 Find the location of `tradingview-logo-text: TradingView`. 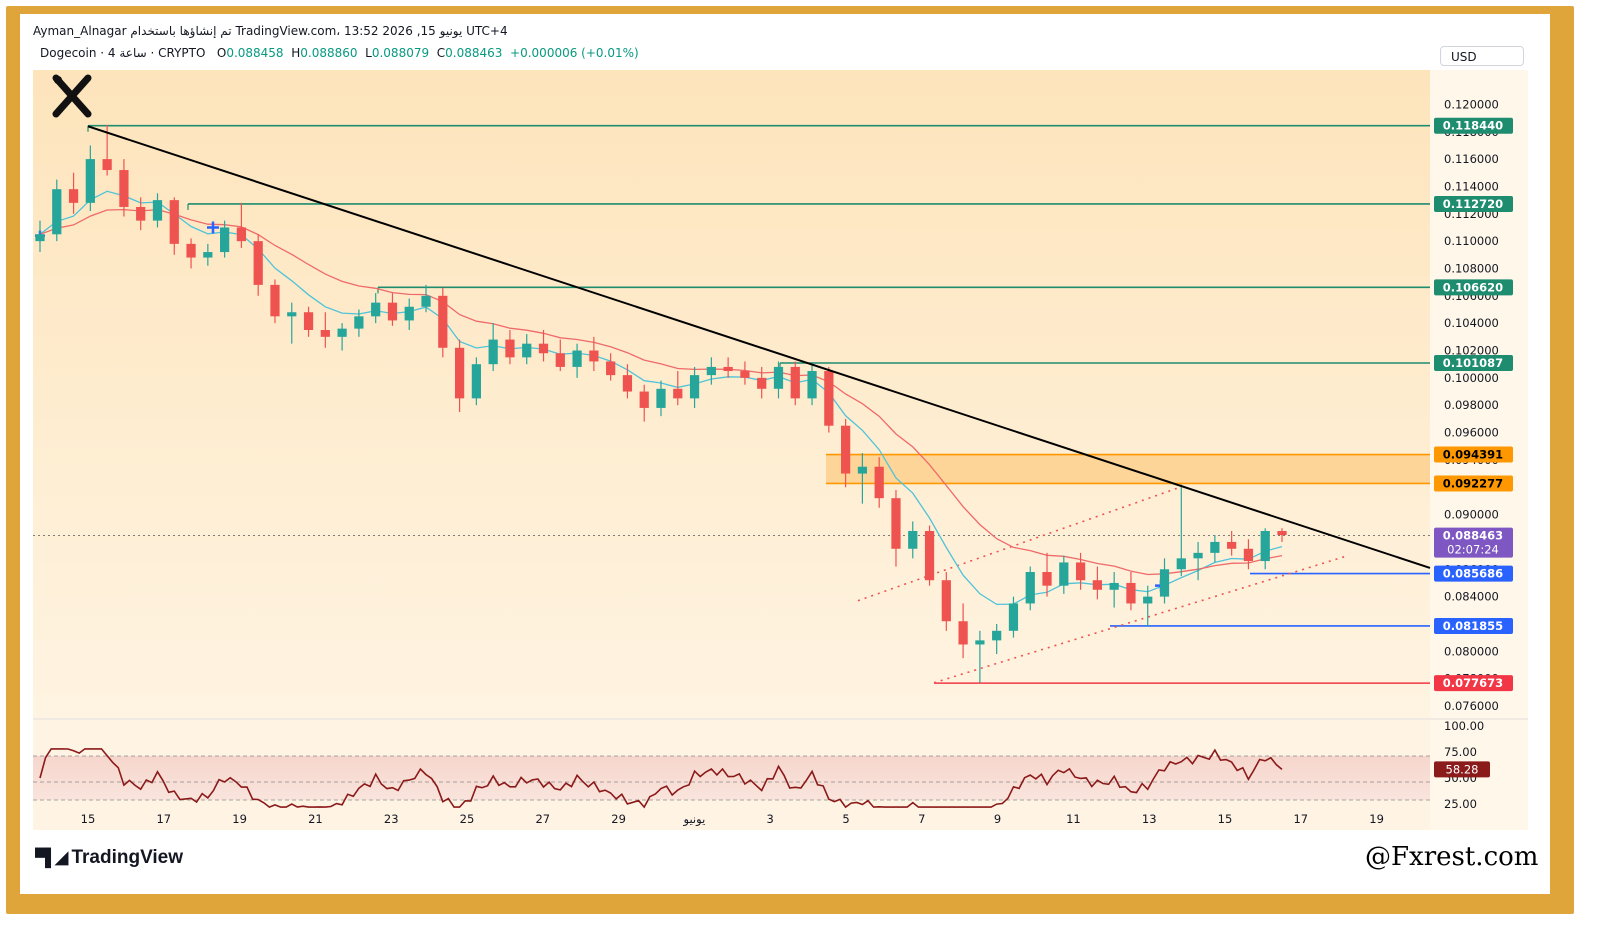

tradingview-logo-text: TradingView is located at coordinates (127, 857).